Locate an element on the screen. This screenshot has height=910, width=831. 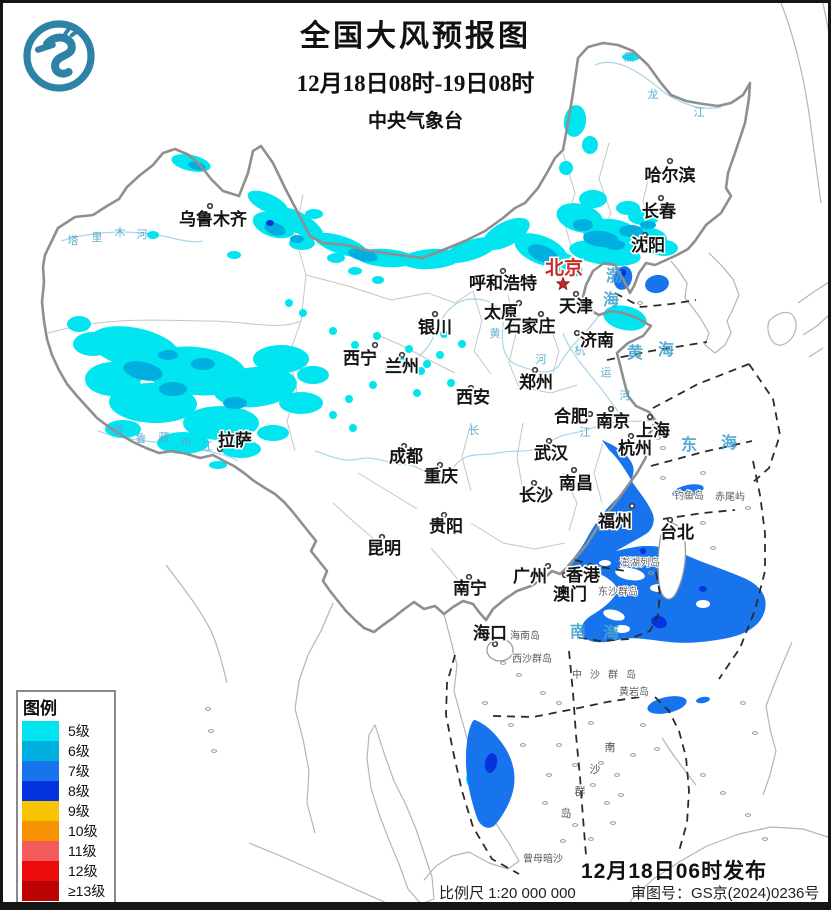
city-label: 银川 is located at coordinates (435, 327).